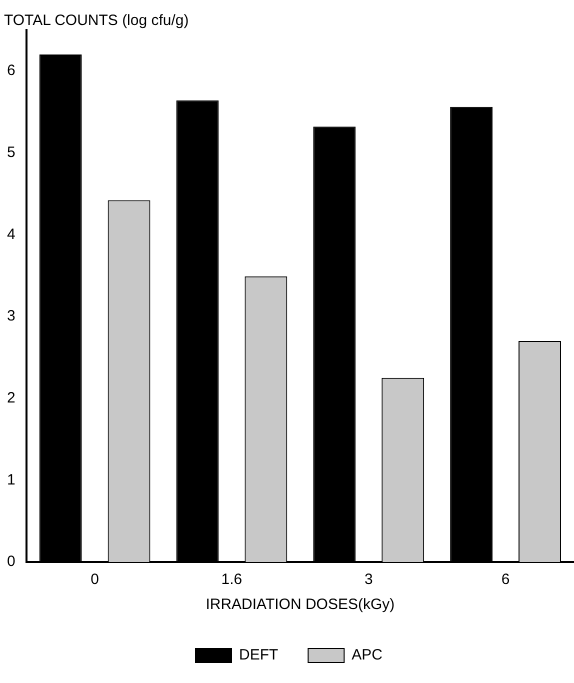 This screenshot has height=683, width=574. I want to click on y-tick-label: 0, so click(11, 561).